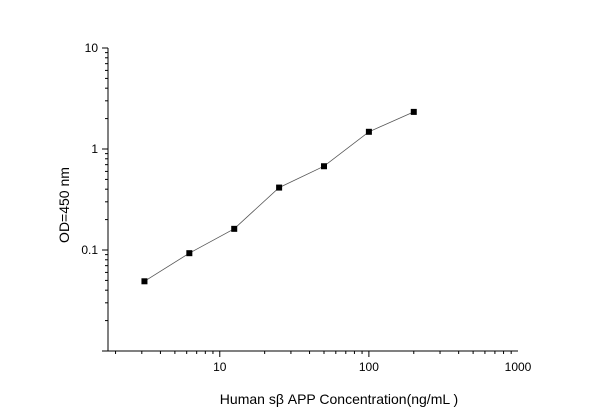 The height and width of the screenshot is (419, 600). Describe the element at coordinates (518, 367) in the screenshot. I see `x-tick-label: 1000` at that location.